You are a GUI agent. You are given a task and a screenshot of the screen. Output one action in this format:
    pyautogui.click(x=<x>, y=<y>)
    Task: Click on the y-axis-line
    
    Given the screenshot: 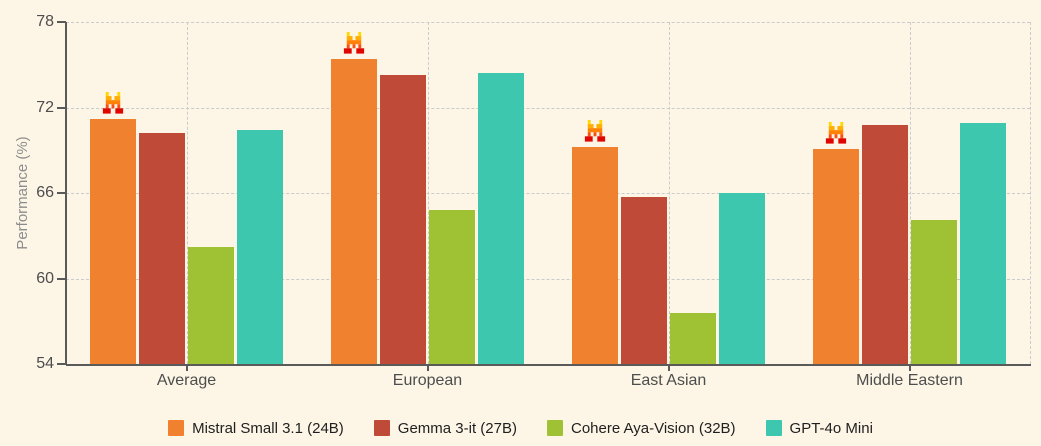 What is the action you would take?
    pyautogui.click(x=66, y=193)
    